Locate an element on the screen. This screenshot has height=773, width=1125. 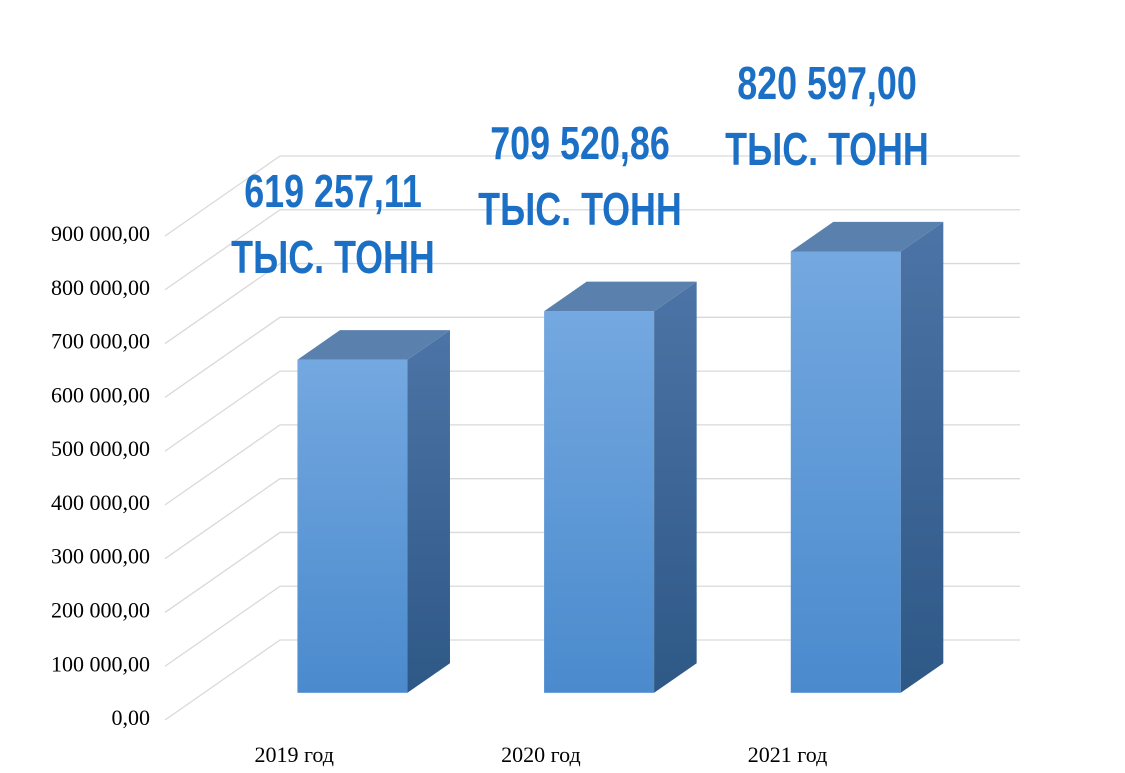
y-tick-label: 0,00 is located at coordinates (131, 717).